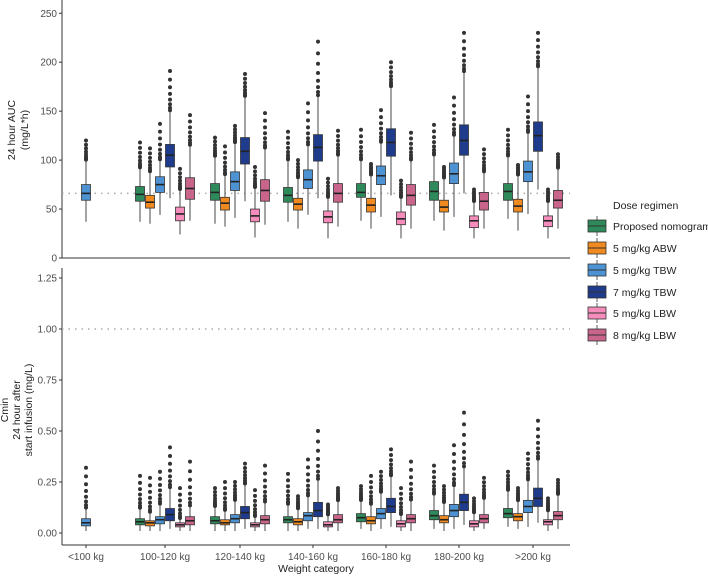 This screenshot has height=579, width=708. What do you see at coordinates (240, 557) in the screenshot?
I see `x-tick-label: 120-140 kg` at bounding box center [240, 557].